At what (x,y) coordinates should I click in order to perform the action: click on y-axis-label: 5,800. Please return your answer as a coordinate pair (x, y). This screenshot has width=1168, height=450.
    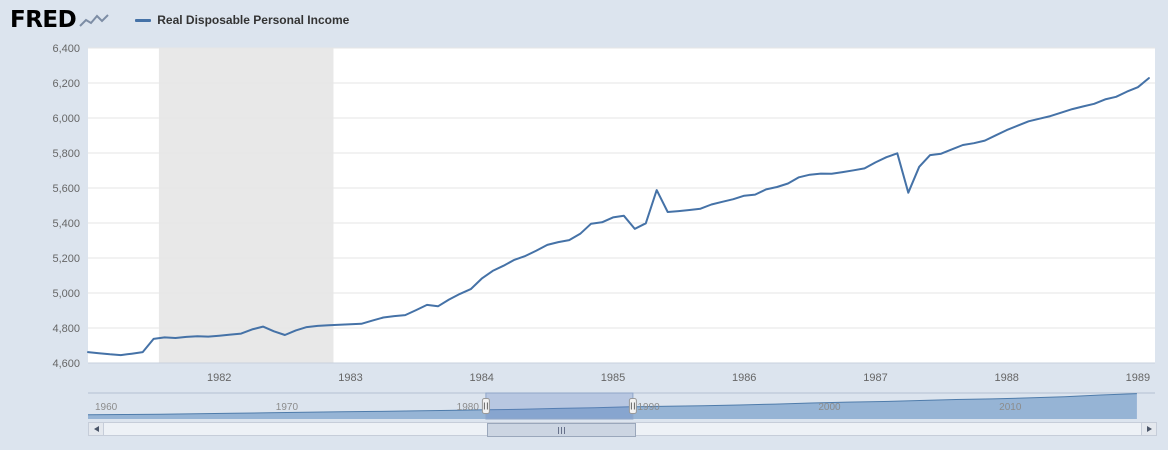
    Looking at the image, I should click on (66, 154).